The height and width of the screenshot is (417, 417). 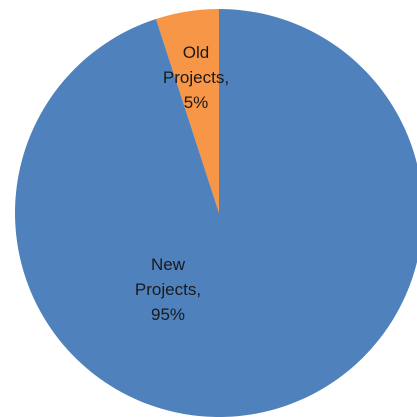 I want to click on data-label-new-projects: New Projects, 95%, so click(x=168, y=289).